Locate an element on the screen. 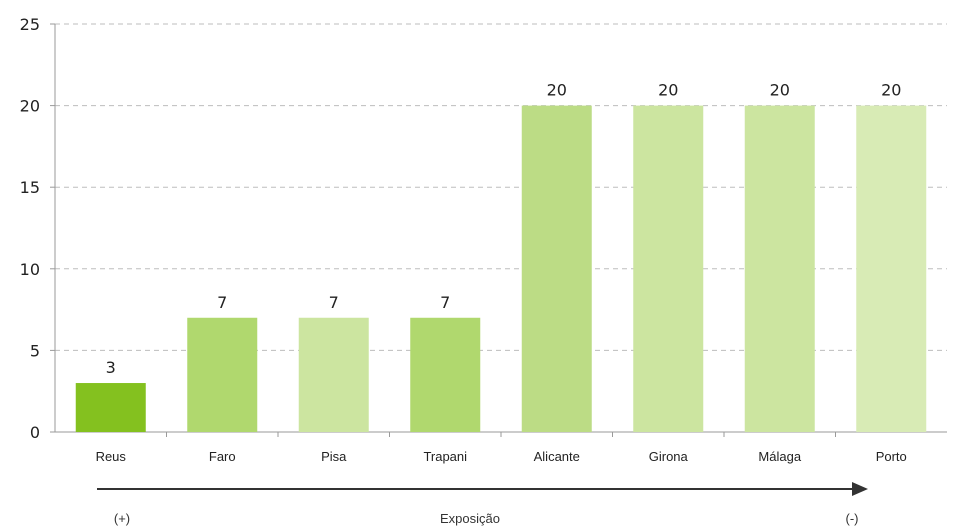  bar-málaga is located at coordinates (779, 268).